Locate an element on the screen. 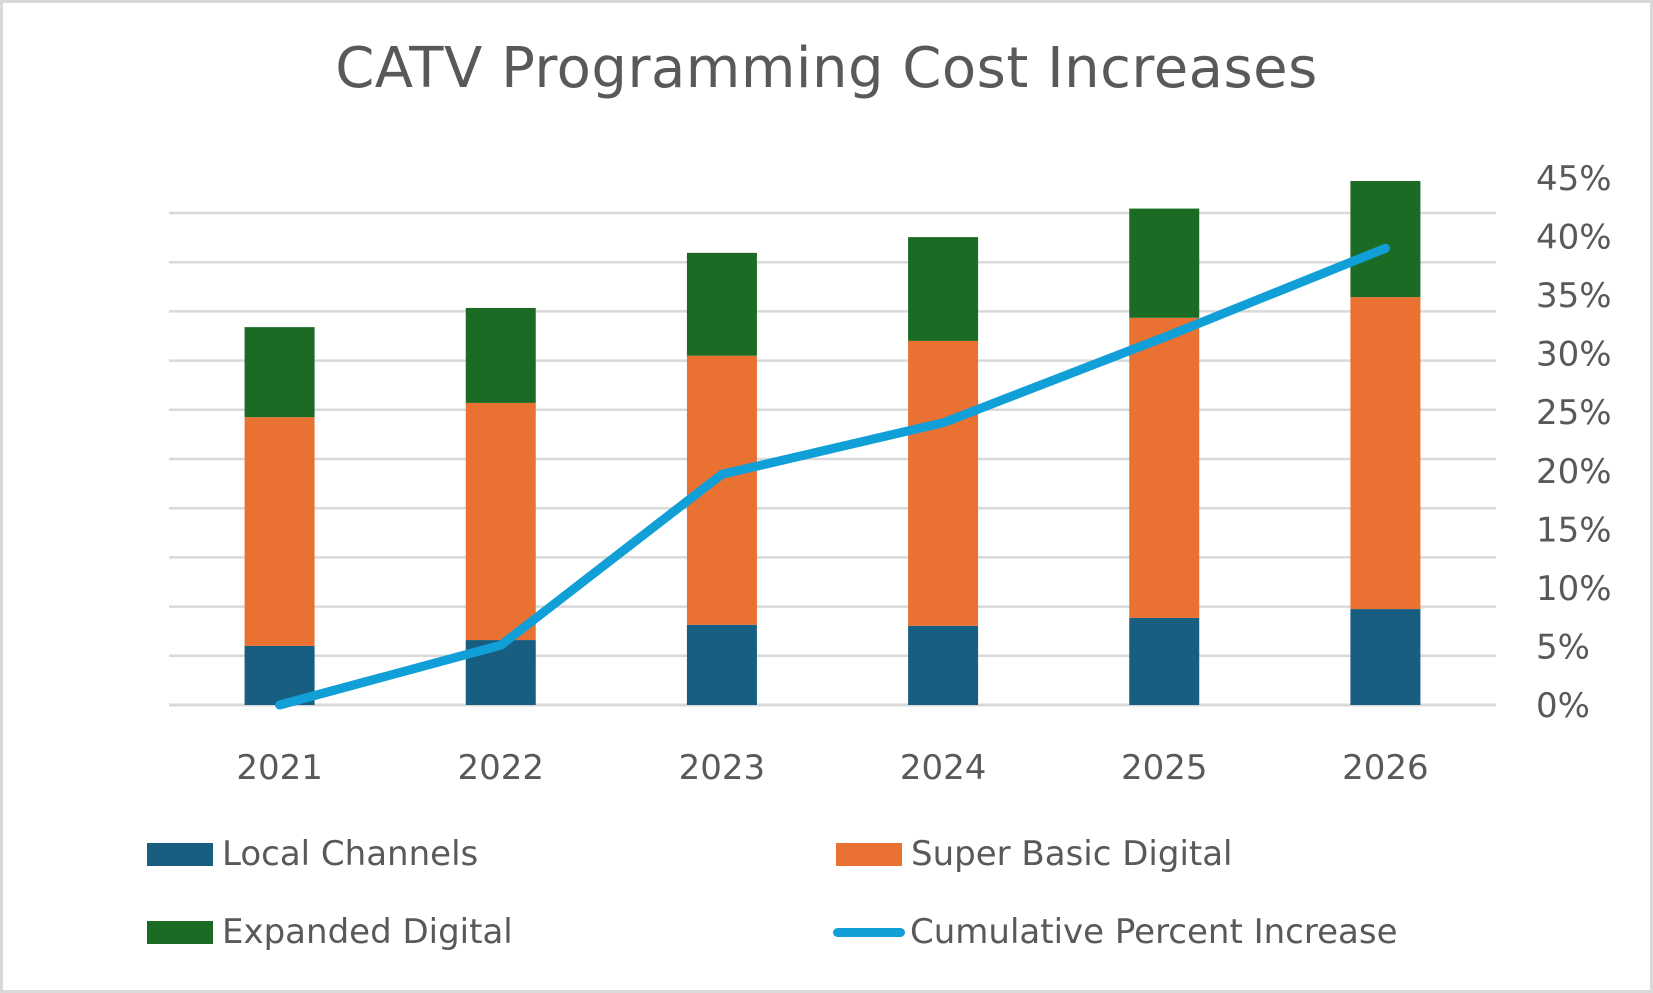 The width and height of the screenshot is (1653, 993). y2-tick-label: 45% is located at coordinates (1574, 179).